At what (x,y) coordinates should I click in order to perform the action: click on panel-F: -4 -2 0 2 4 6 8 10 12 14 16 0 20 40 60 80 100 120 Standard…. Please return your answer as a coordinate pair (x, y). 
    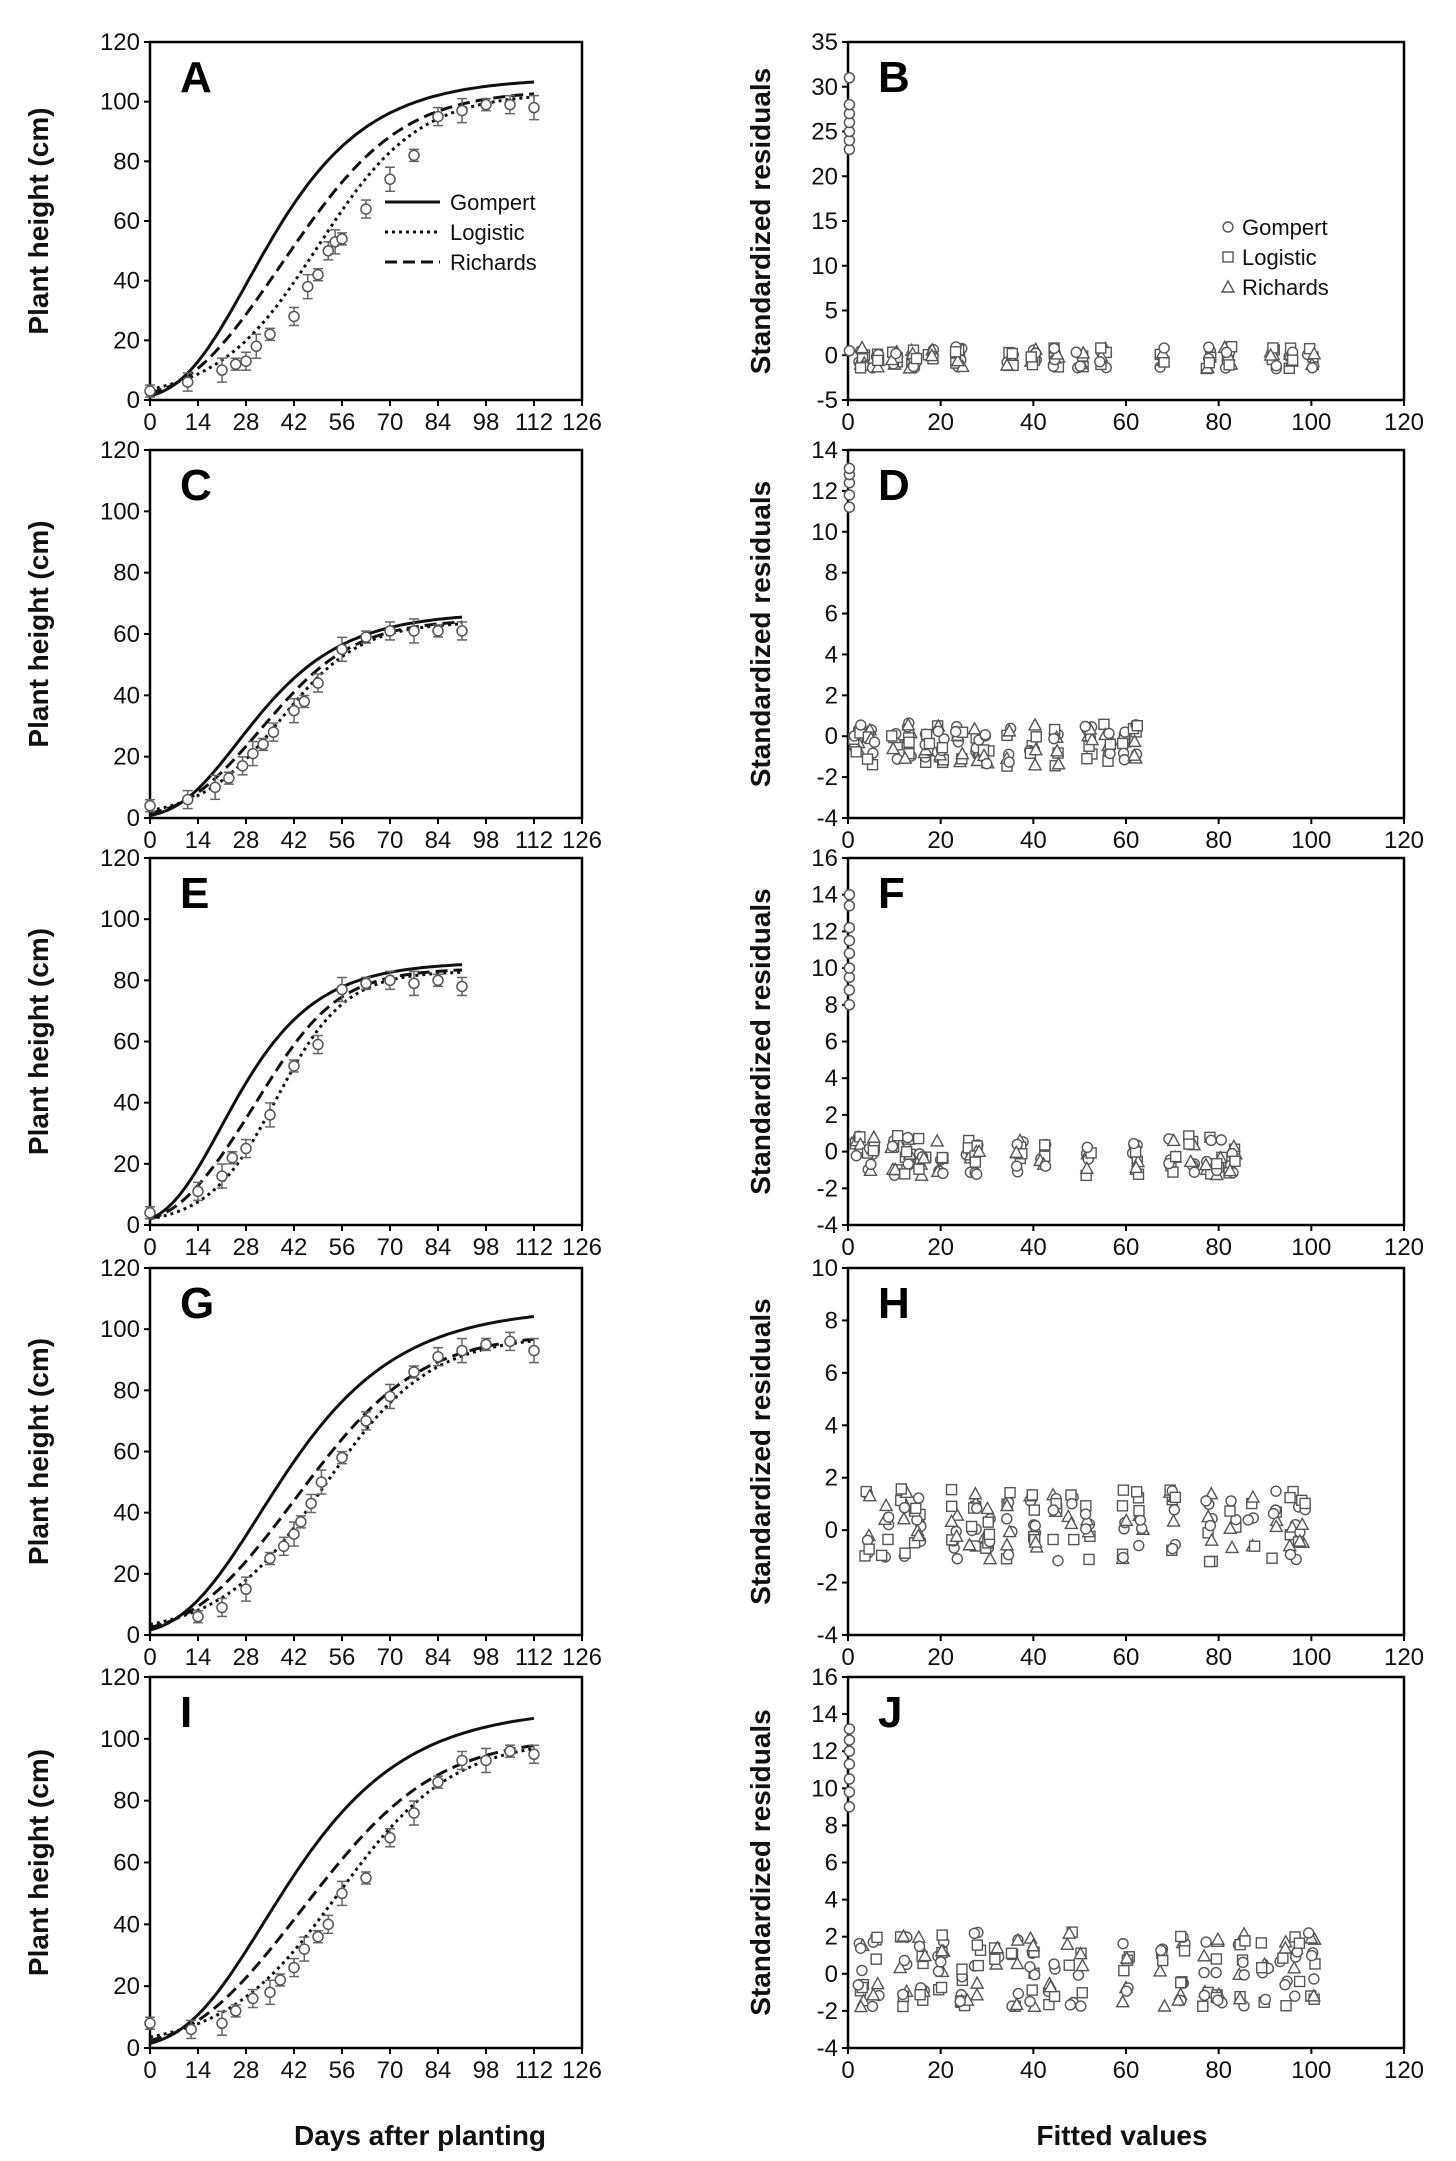
    Looking at the image, I should click on (1084, 1053).